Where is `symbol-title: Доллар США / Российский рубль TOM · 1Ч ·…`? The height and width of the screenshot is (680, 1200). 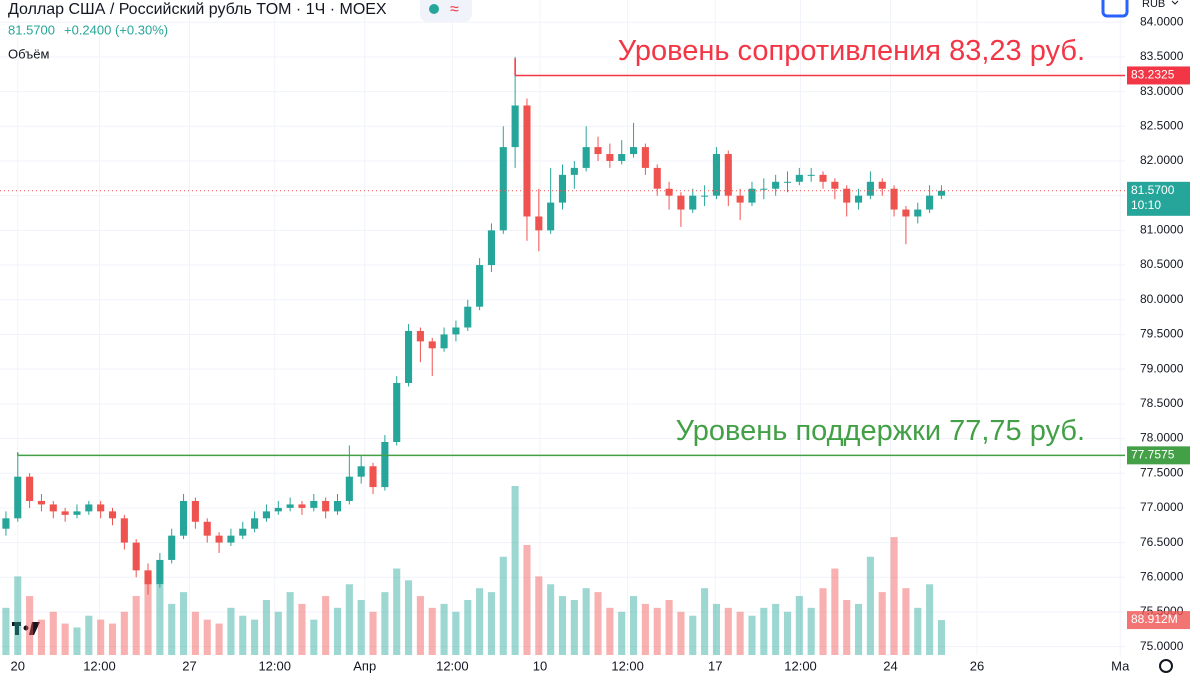 symbol-title: Доллар США / Российский рубль TOM · 1Ч ·… is located at coordinates (197, 9).